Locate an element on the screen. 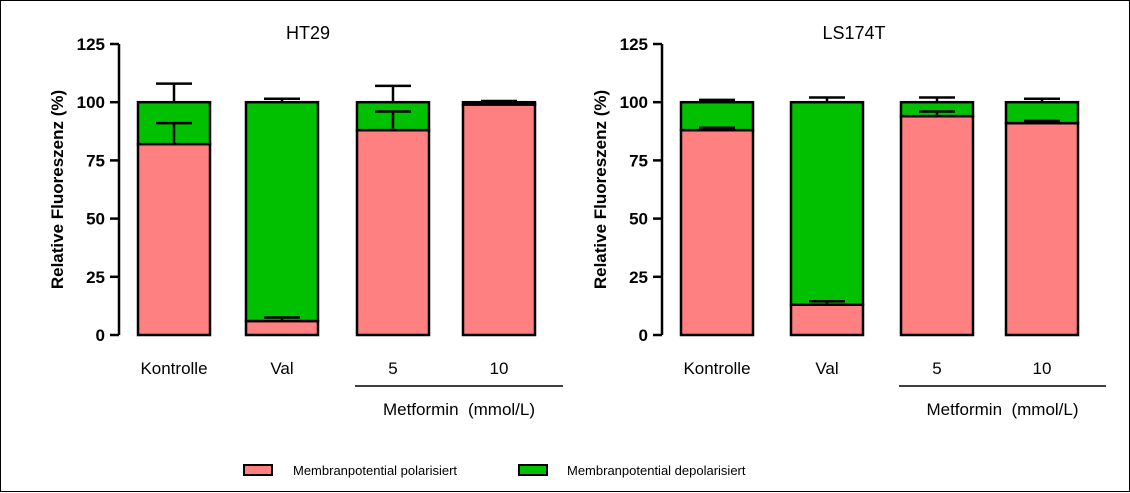  chart-title: LS174T is located at coordinates (853, 33).